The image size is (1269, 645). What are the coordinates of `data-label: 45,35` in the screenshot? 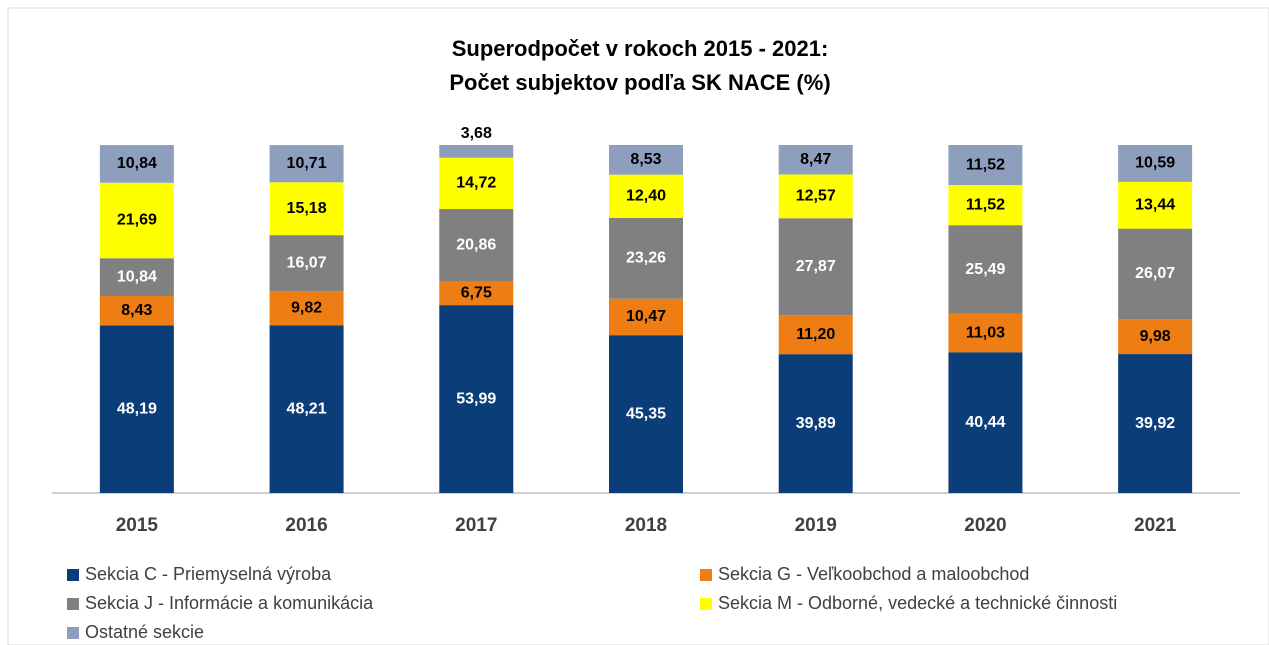 It's located at (646, 413).